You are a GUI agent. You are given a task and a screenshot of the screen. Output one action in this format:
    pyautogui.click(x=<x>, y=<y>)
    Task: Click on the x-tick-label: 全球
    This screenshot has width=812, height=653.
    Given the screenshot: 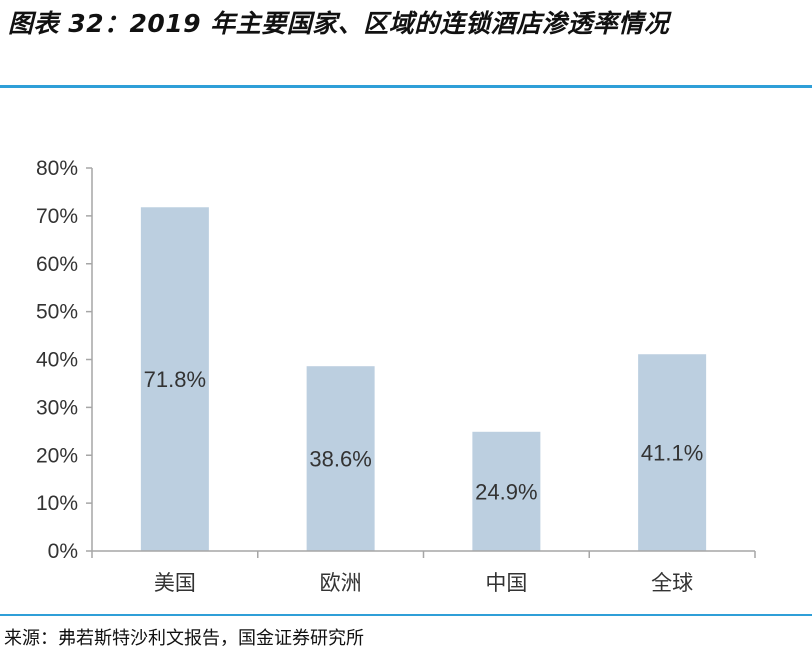 What is the action you would take?
    pyautogui.click(x=672, y=583)
    